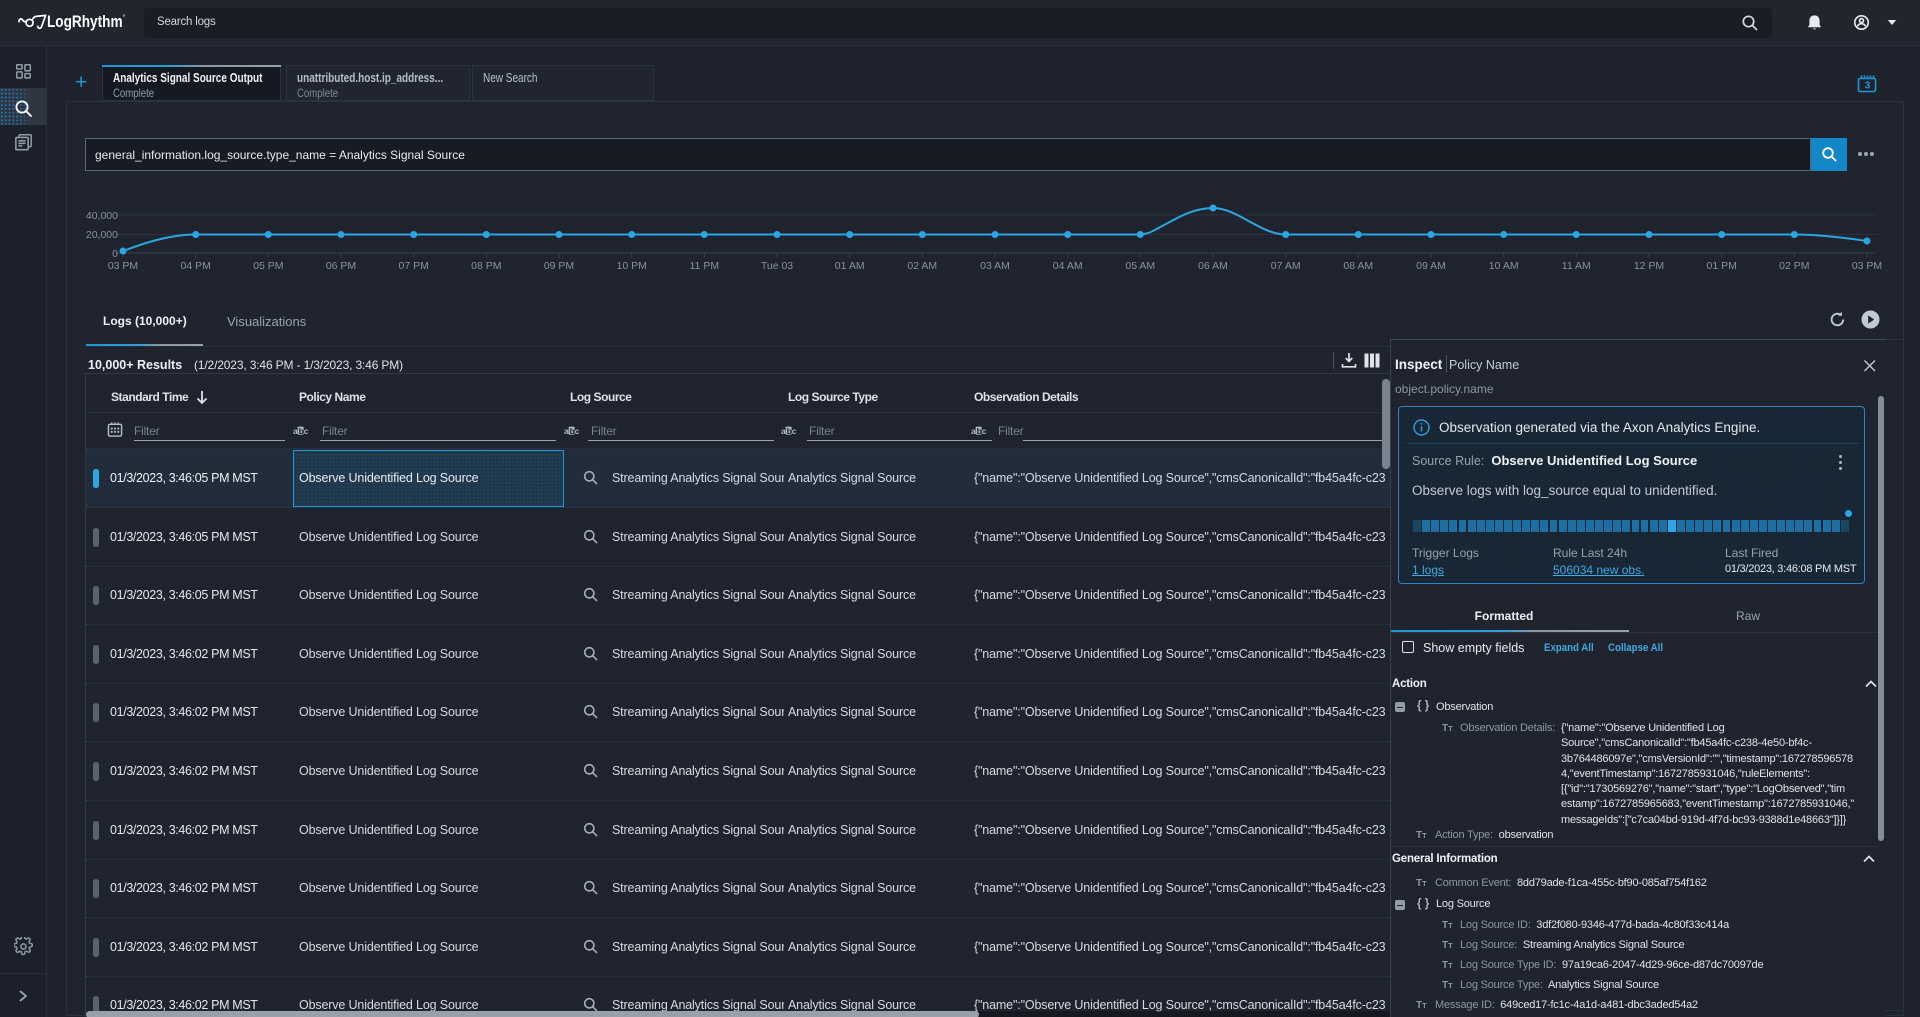 This screenshot has height=1017, width=1920. I want to click on svg-text: 04 PM, so click(196, 266).